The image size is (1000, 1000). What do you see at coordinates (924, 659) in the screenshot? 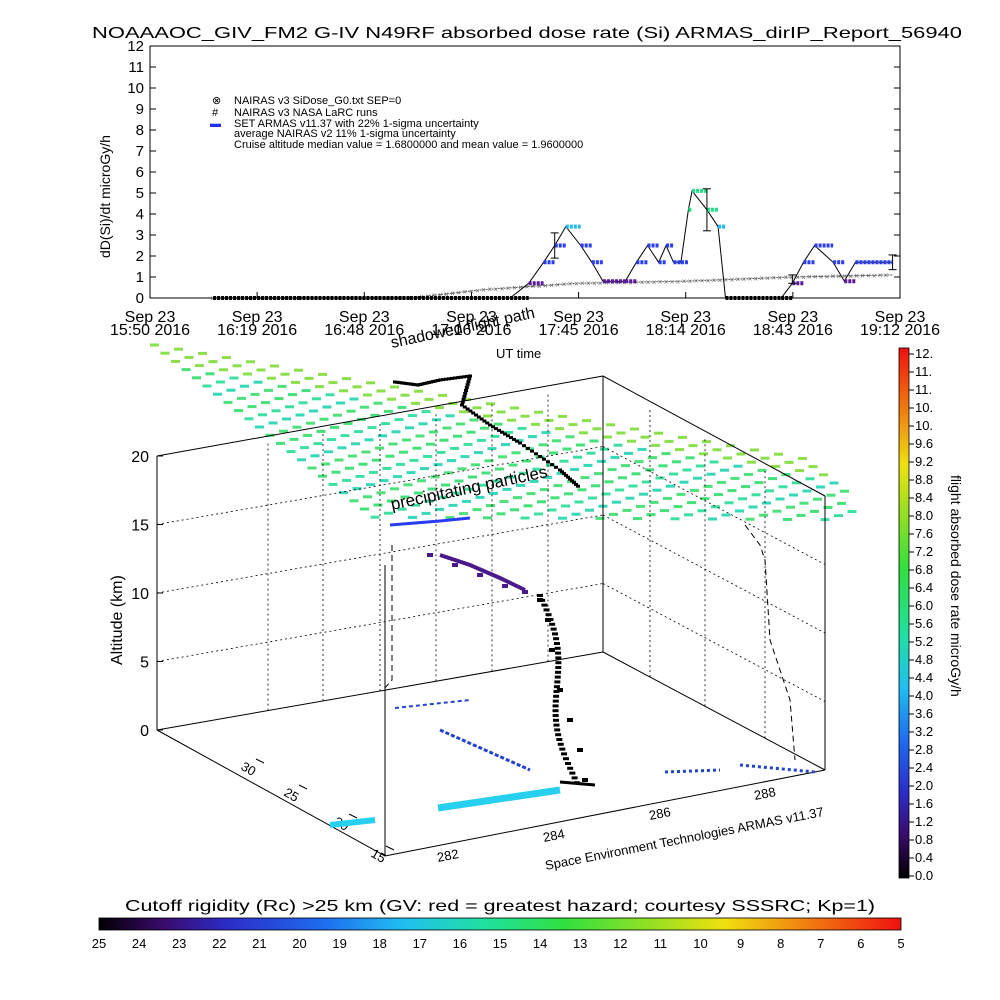
I see `dose-colorbar-tick-label: 4.8` at bounding box center [924, 659].